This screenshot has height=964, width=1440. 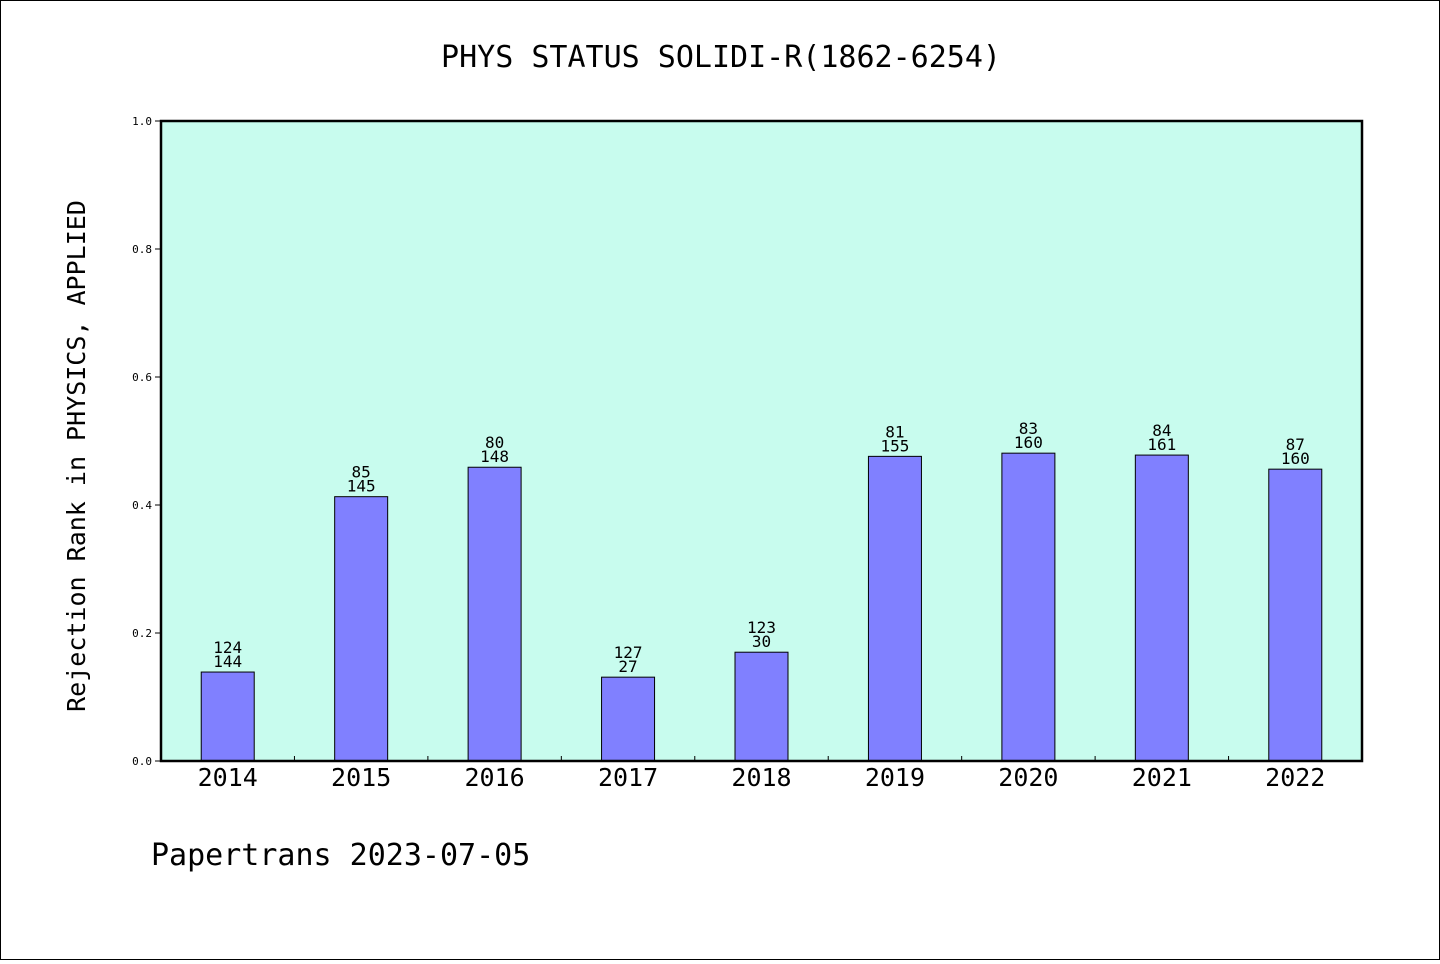 What do you see at coordinates (1295, 458) in the screenshot?
I see `bar-label-bottom-2022: 160` at bounding box center [1295, 458].